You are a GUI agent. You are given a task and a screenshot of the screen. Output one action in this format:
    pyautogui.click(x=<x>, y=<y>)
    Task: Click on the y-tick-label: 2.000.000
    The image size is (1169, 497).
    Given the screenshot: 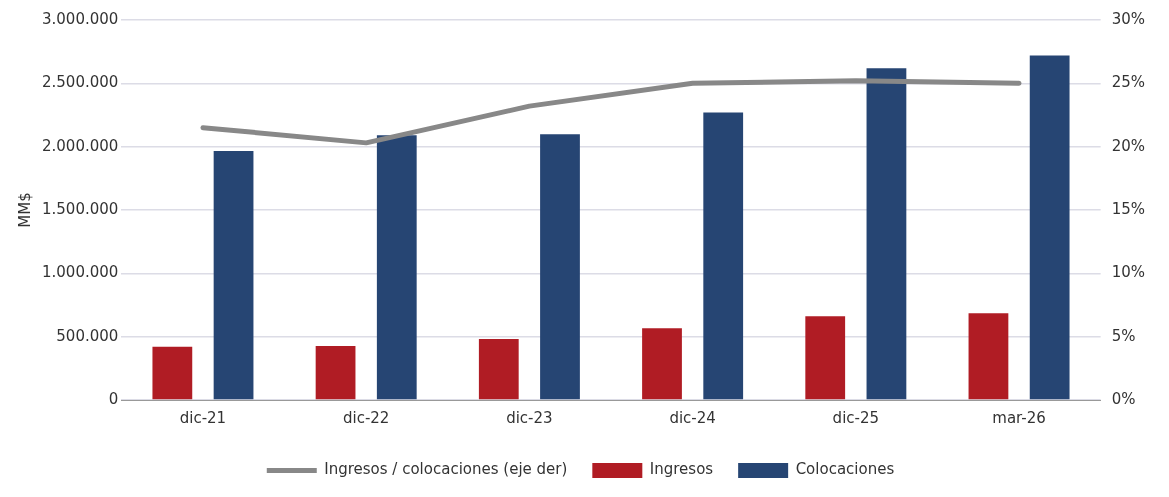 What is the action you would take?
    pyautogui.click(x=80, y=145)
    